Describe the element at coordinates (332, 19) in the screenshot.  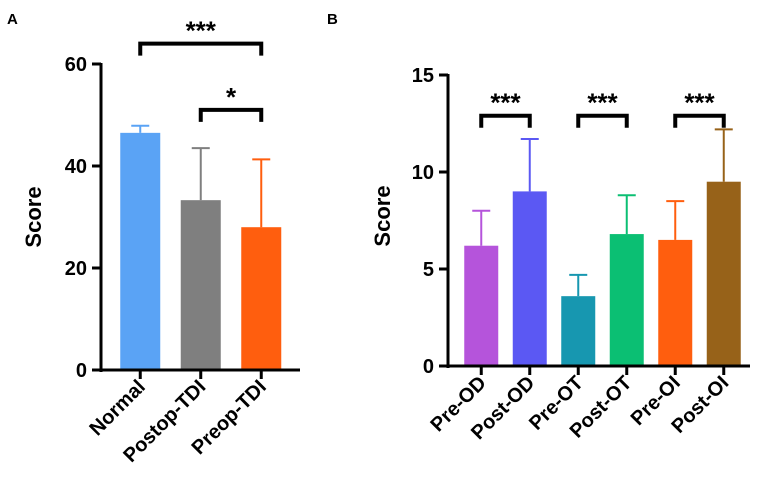
I see `panel-b-label: B` at that location.